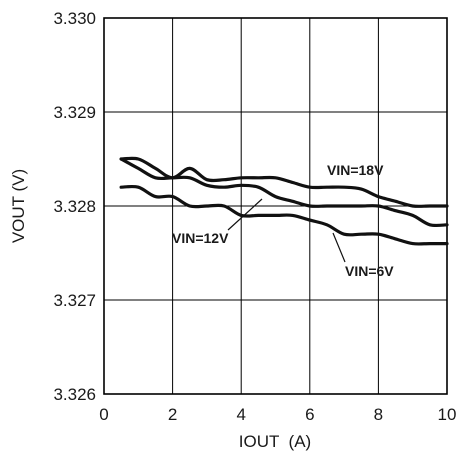 This screenshot has width=461, height=463. What do you see at coordinates (172, 414) in the screenshot?
I see `x-tick-label: 2` at bounding box center [172, 414].